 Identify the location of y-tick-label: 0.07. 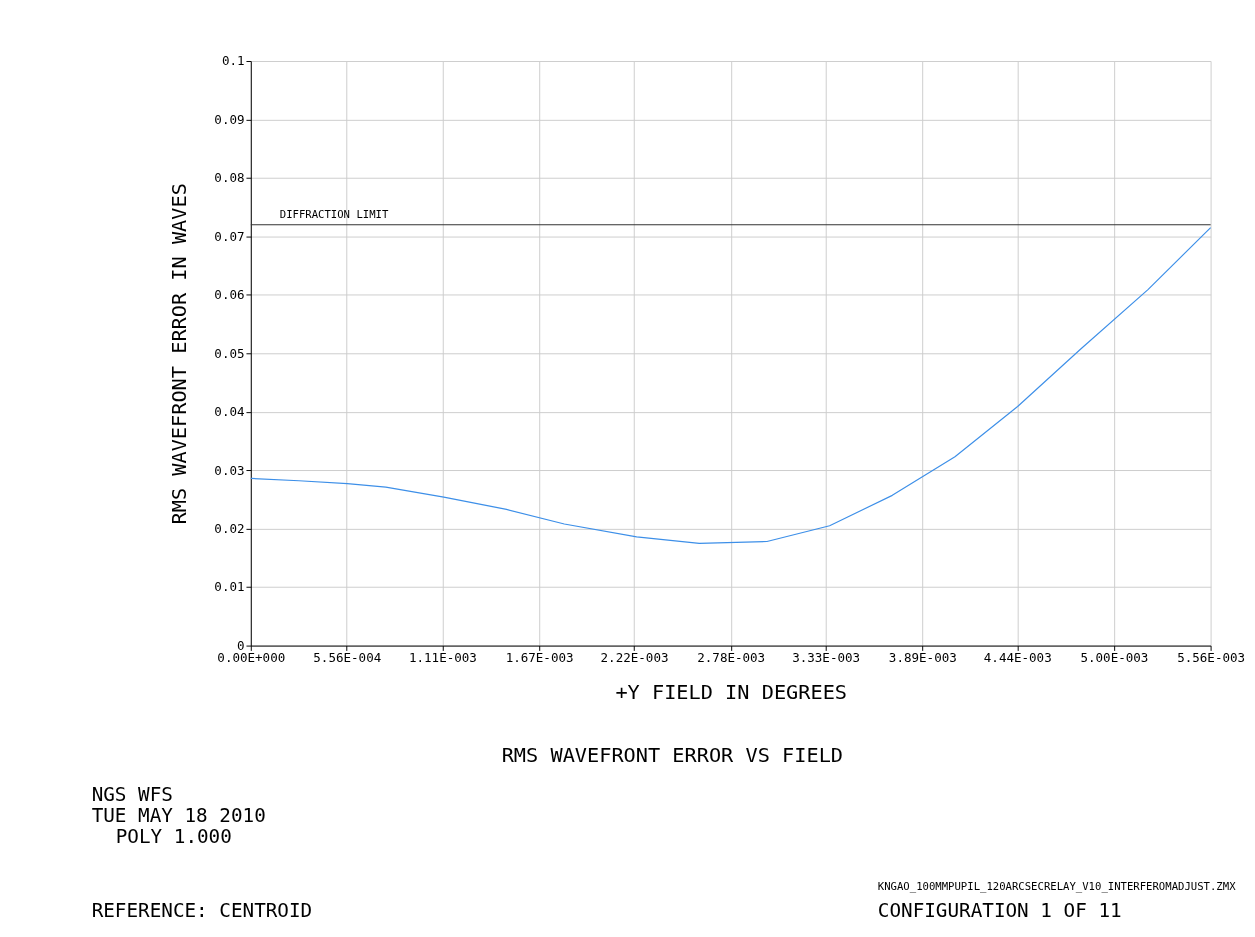
(229, 236).